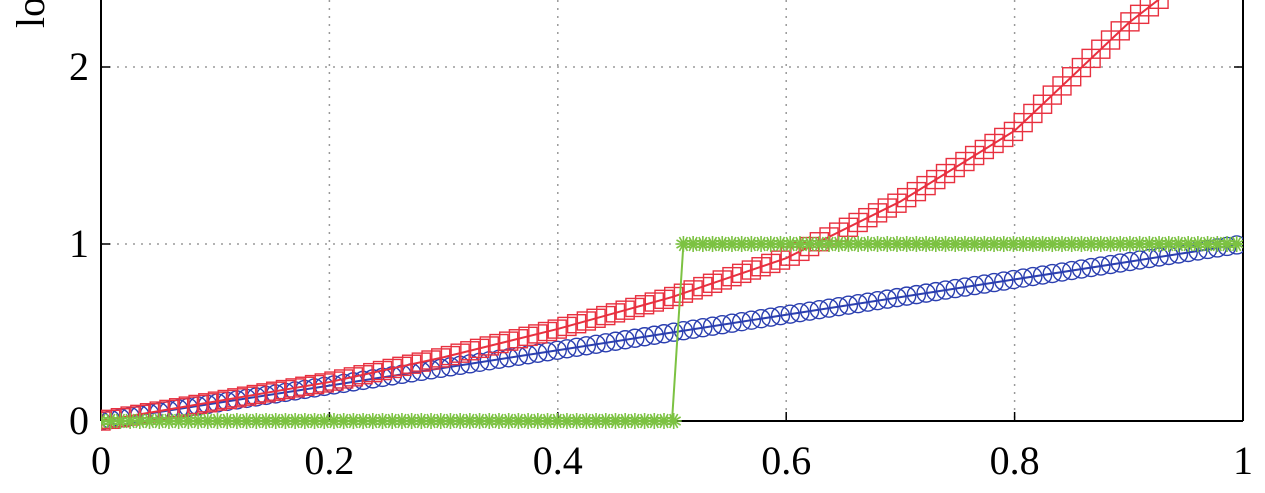 The width and height of the screenshot is (1265, 493). What do you see at coordinates (79, 420) in the screenshot?
I see `y-tick-label: 0` at bounding box center [79, 420].